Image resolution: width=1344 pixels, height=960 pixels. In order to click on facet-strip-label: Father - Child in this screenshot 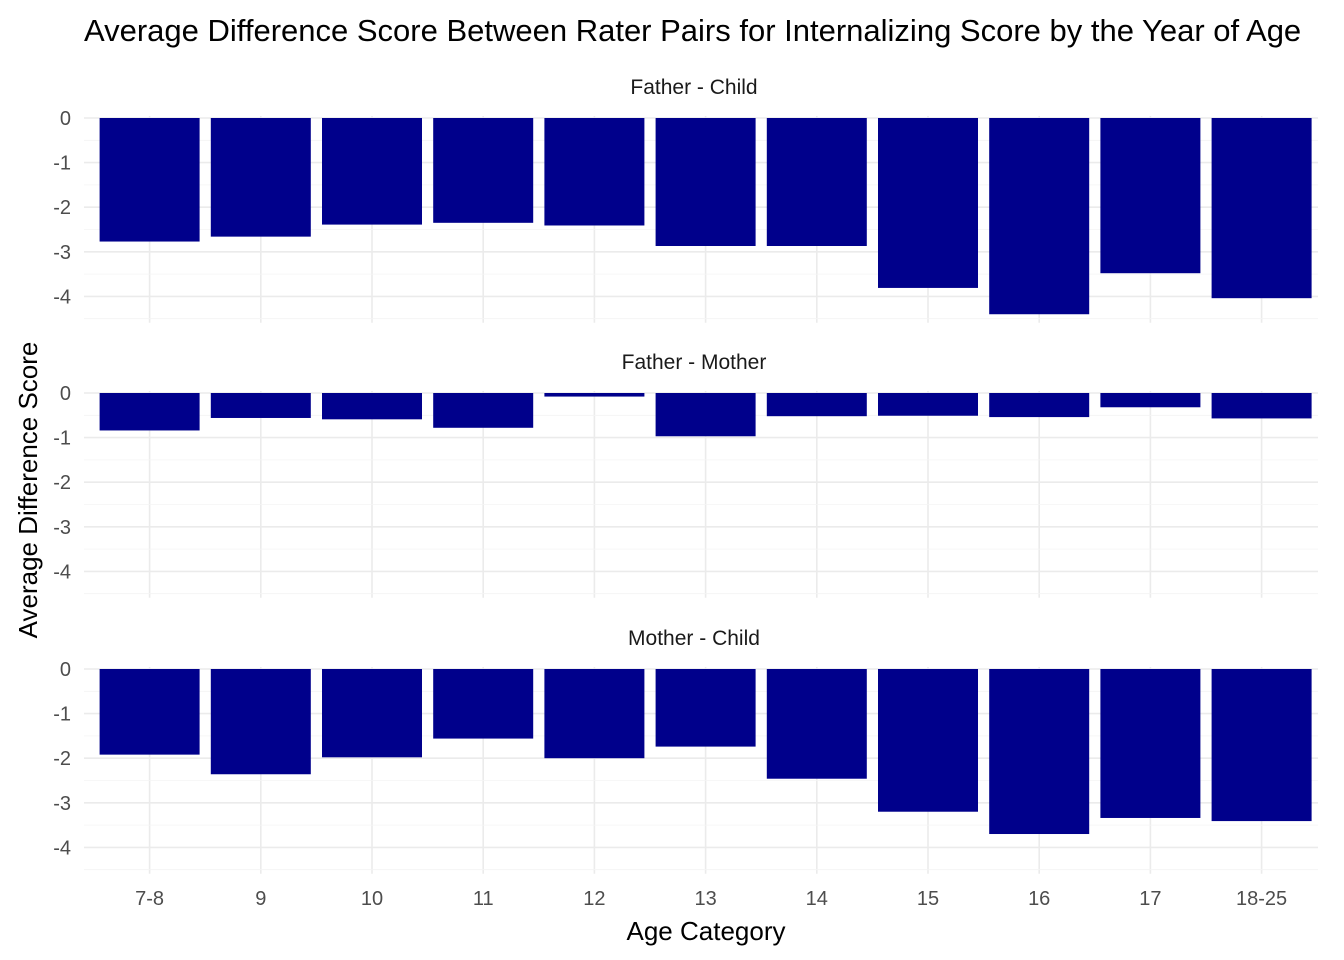, I will do `click(693, 87)`.